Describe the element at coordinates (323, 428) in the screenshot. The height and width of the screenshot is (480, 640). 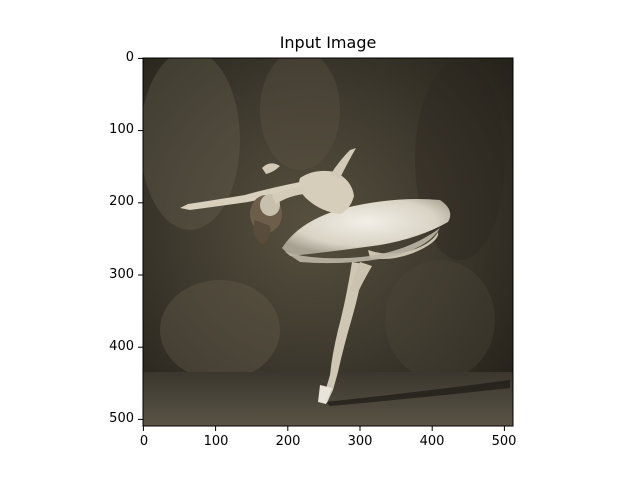
I see `x-axis-ticks` at that location.